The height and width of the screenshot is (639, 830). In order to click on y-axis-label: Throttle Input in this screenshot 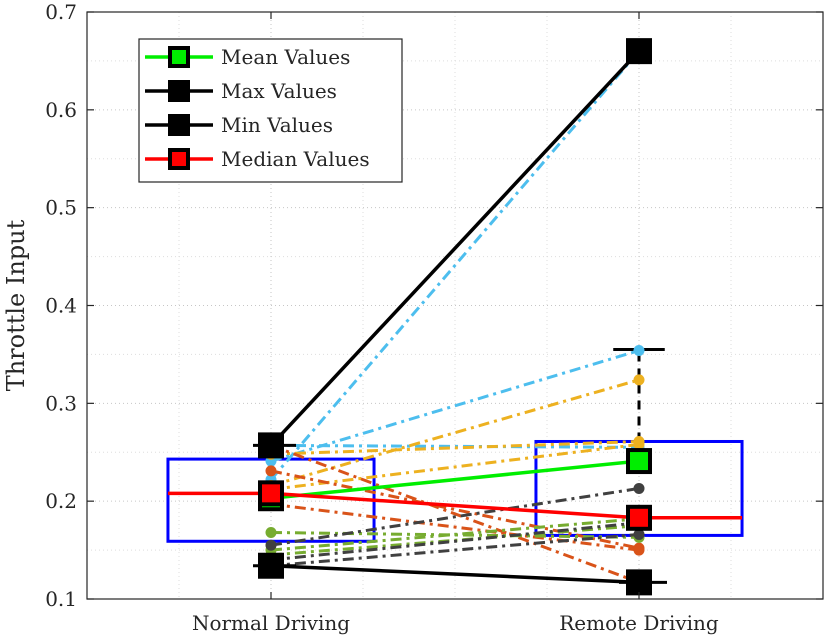, I will do `click(16, 305)`.